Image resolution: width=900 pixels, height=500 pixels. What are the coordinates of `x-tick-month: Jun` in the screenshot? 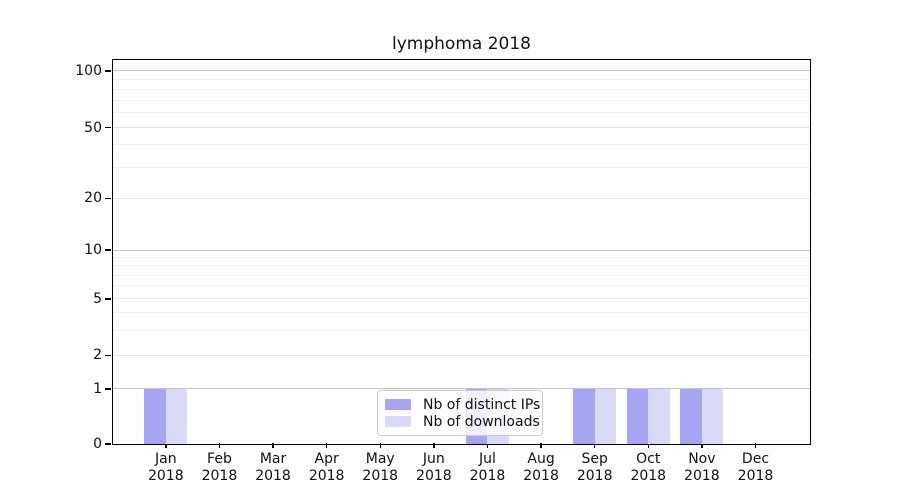 It's located at (433, 459).